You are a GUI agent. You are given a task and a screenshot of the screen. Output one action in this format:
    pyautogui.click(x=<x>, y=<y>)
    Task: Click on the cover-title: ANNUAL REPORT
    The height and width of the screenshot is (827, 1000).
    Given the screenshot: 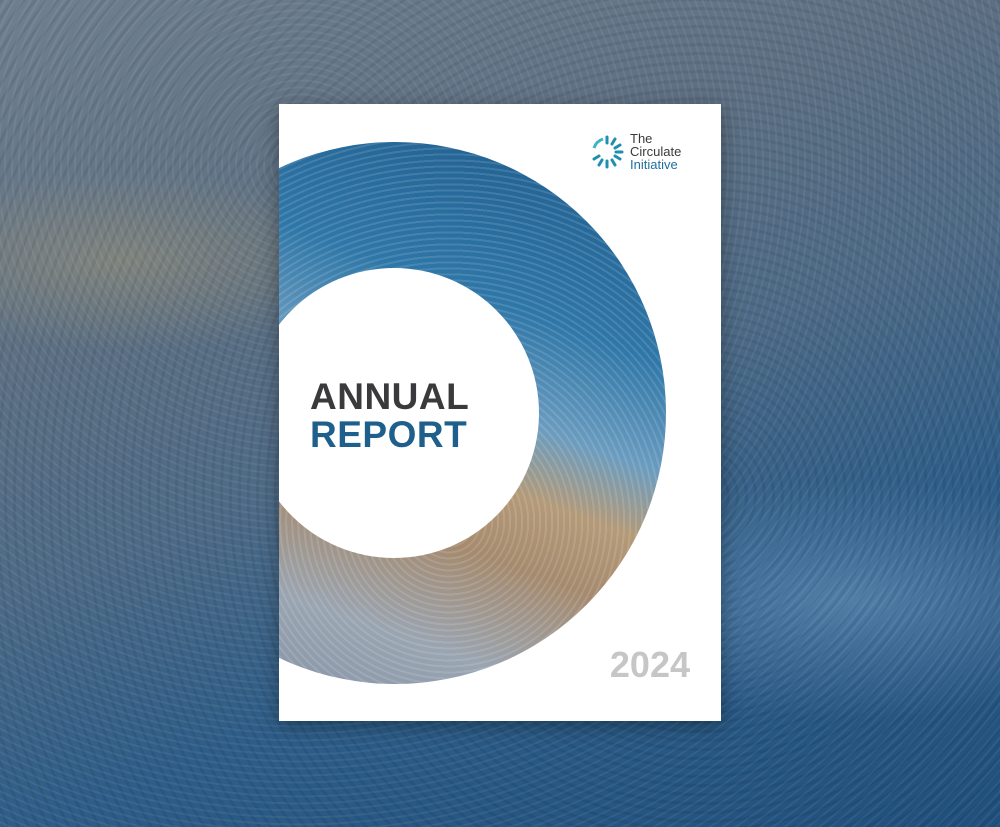 What is the action you would take?
    pyautogui.click(x=389, y=416)
    